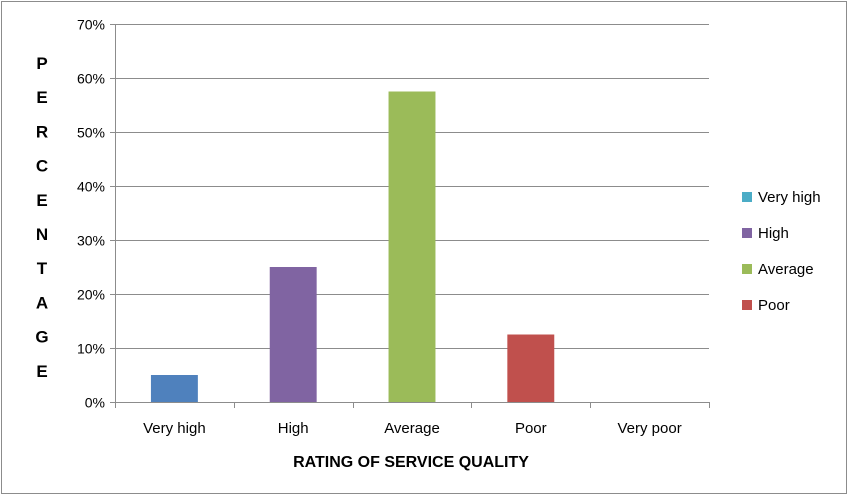 This screenshot has width=850, height=500. I want to click on y-axis-title-letter: N, so click(42, 234).